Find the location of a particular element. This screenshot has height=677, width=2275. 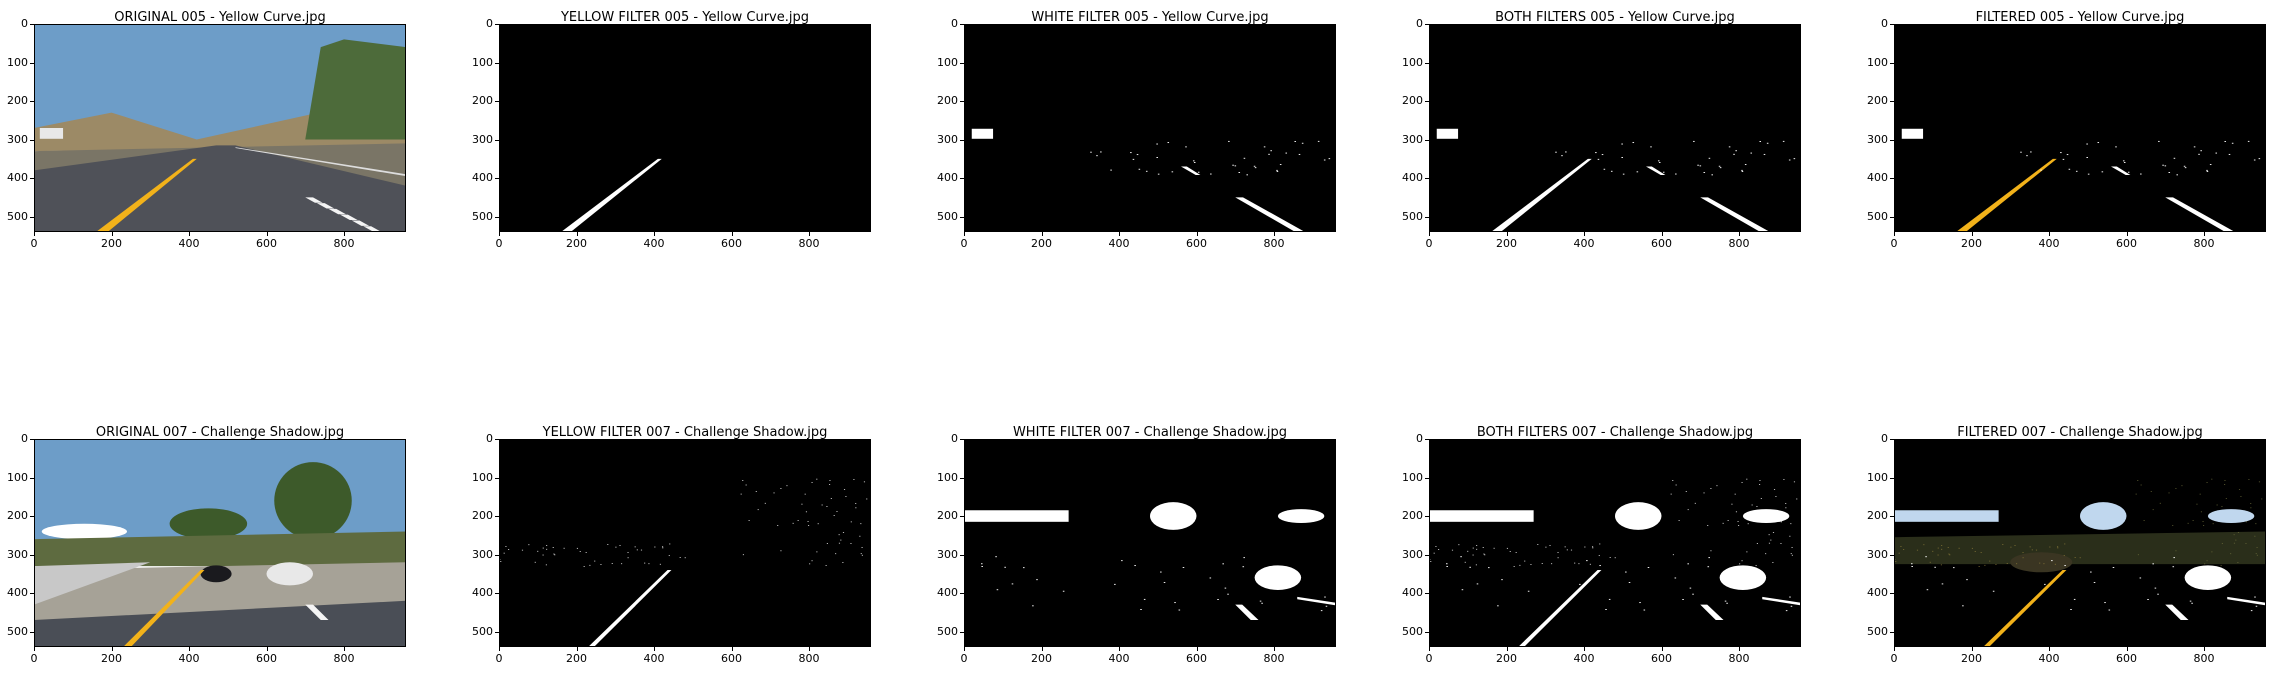

tree is located at coordinates (313, 501).